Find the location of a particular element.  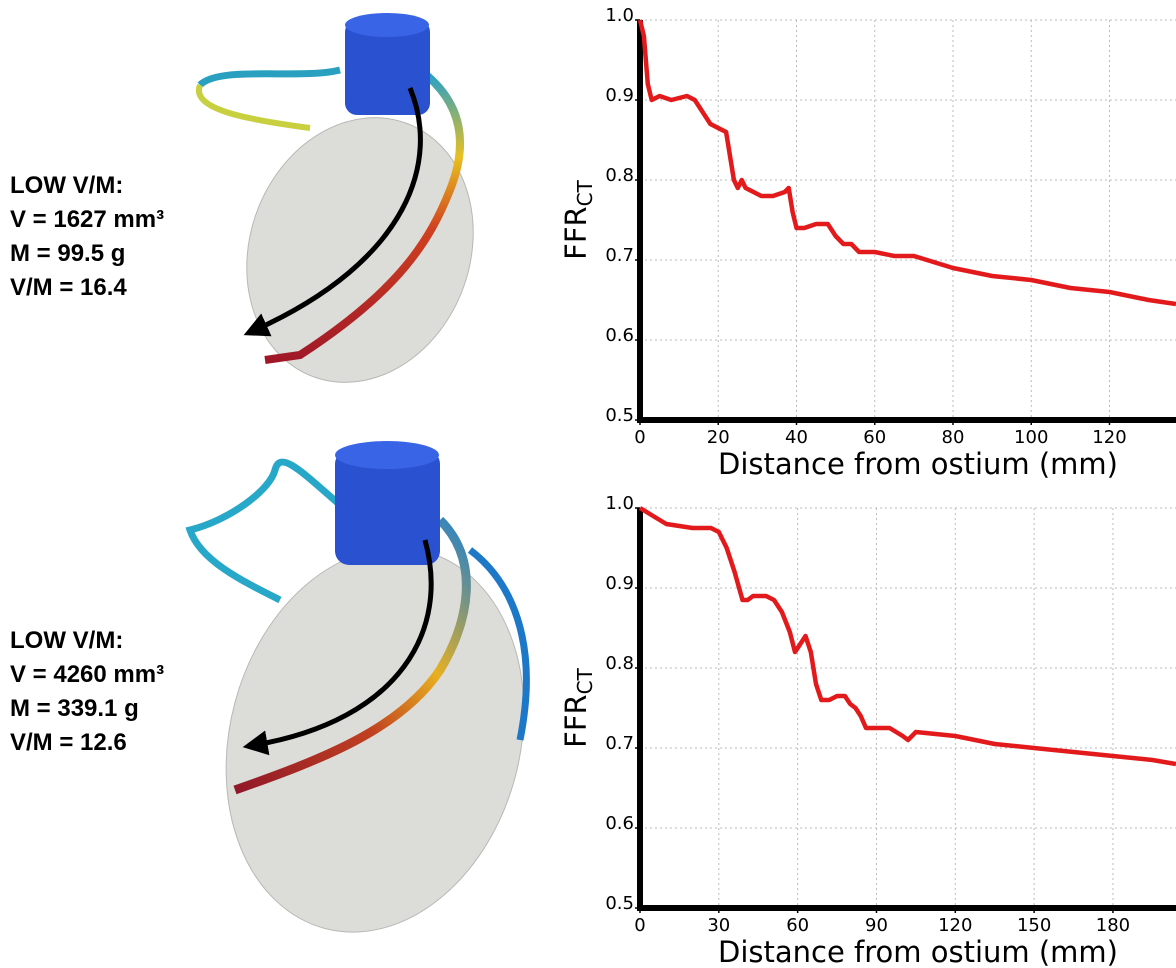

x-tick-label: 80 is located at coordinates (953, 437).